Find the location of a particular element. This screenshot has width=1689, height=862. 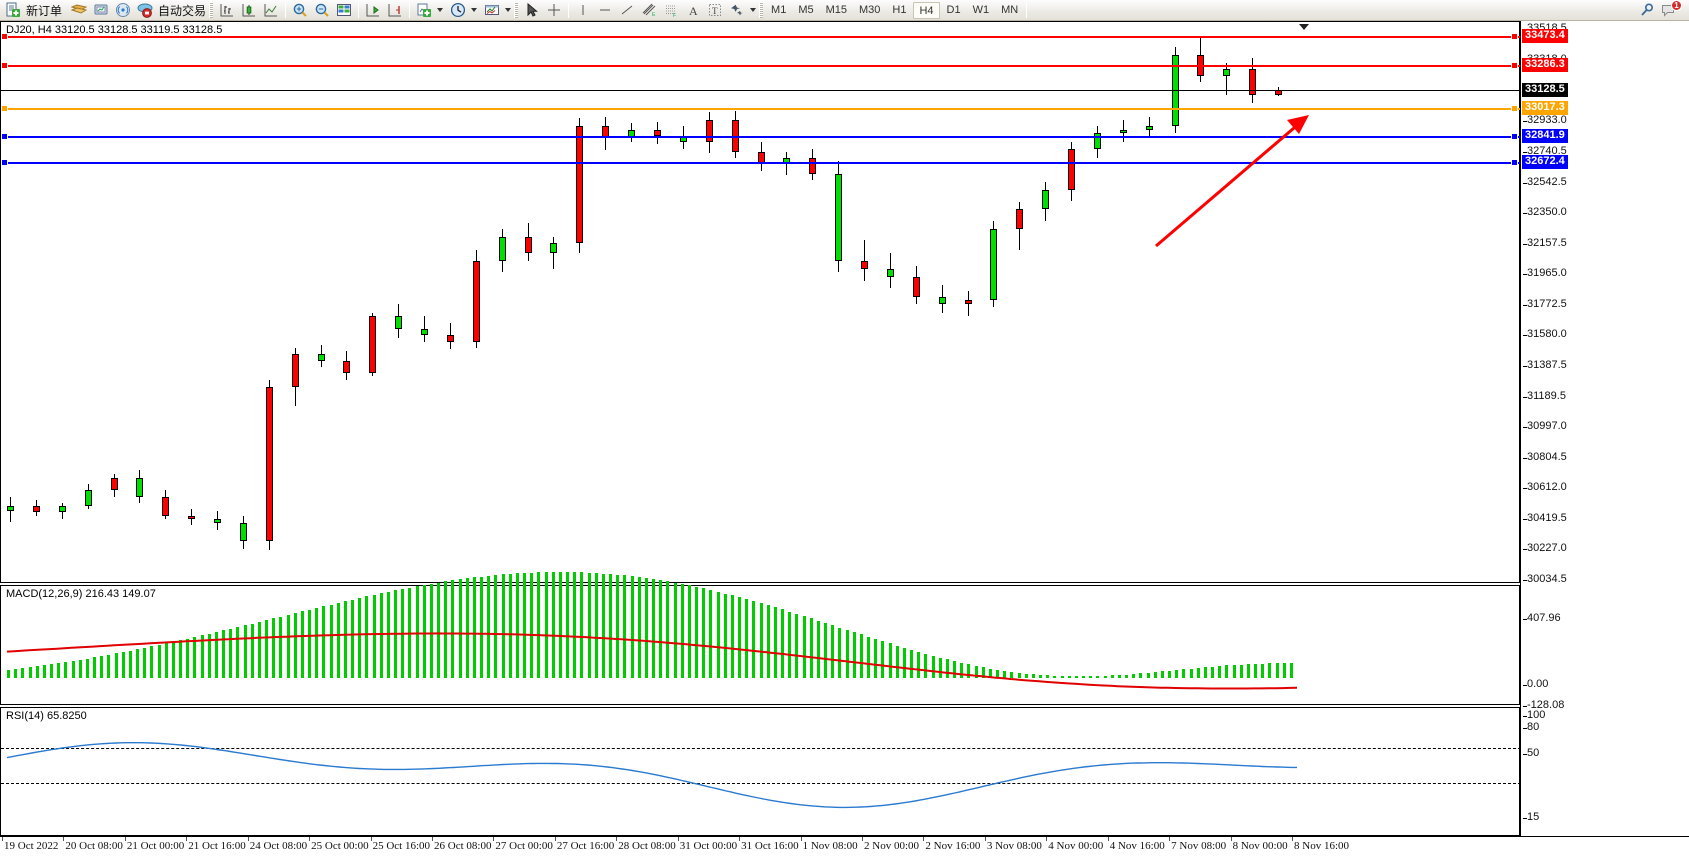

price-tag-resistance-line: 33286.3 is located at coordinates (1545, 65).